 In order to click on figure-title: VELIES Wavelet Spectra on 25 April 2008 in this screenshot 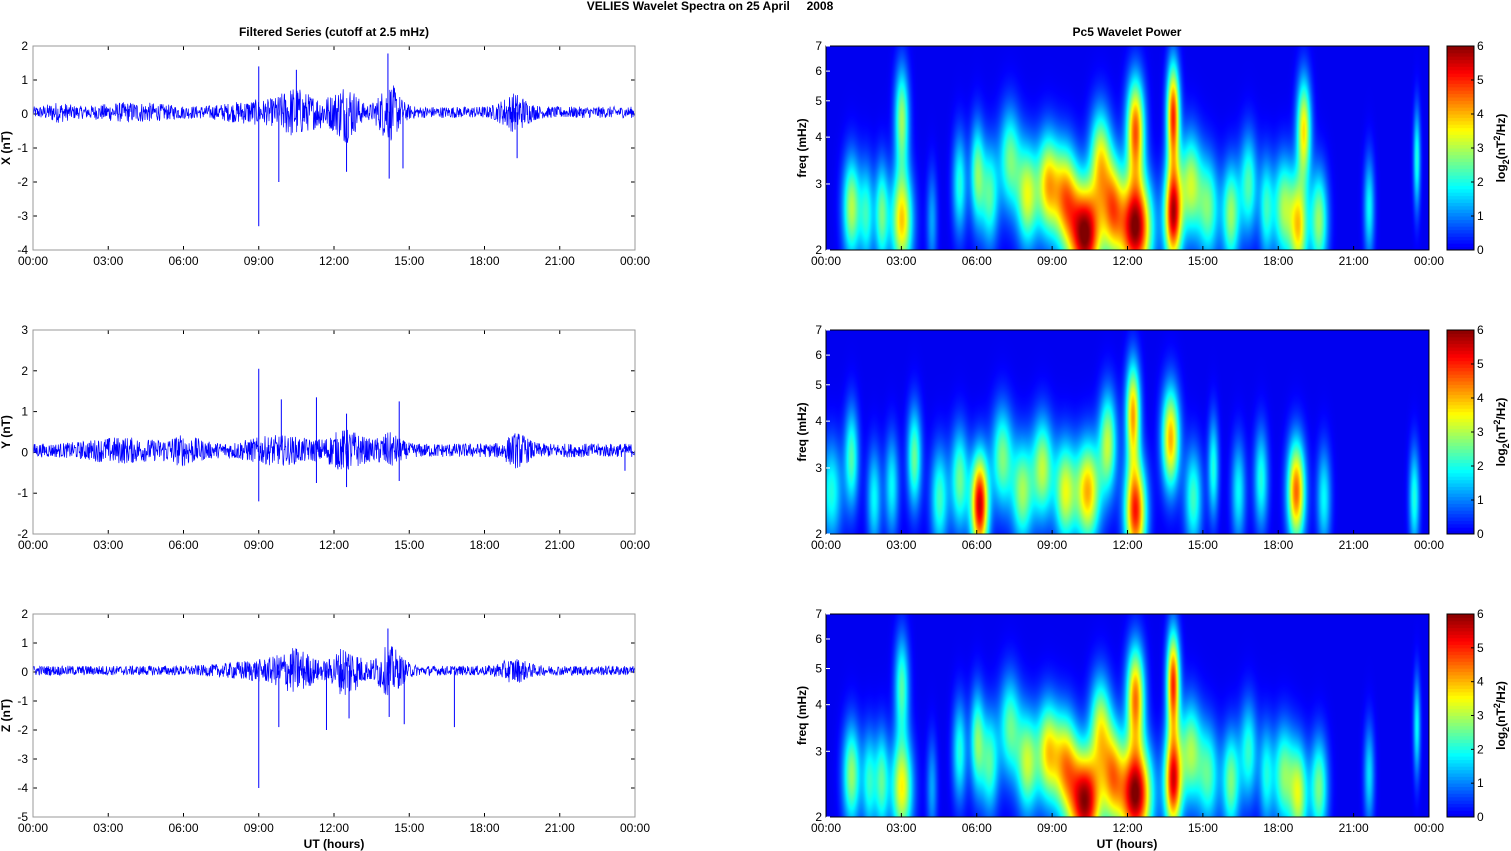, I will do `click(710, 6)`.